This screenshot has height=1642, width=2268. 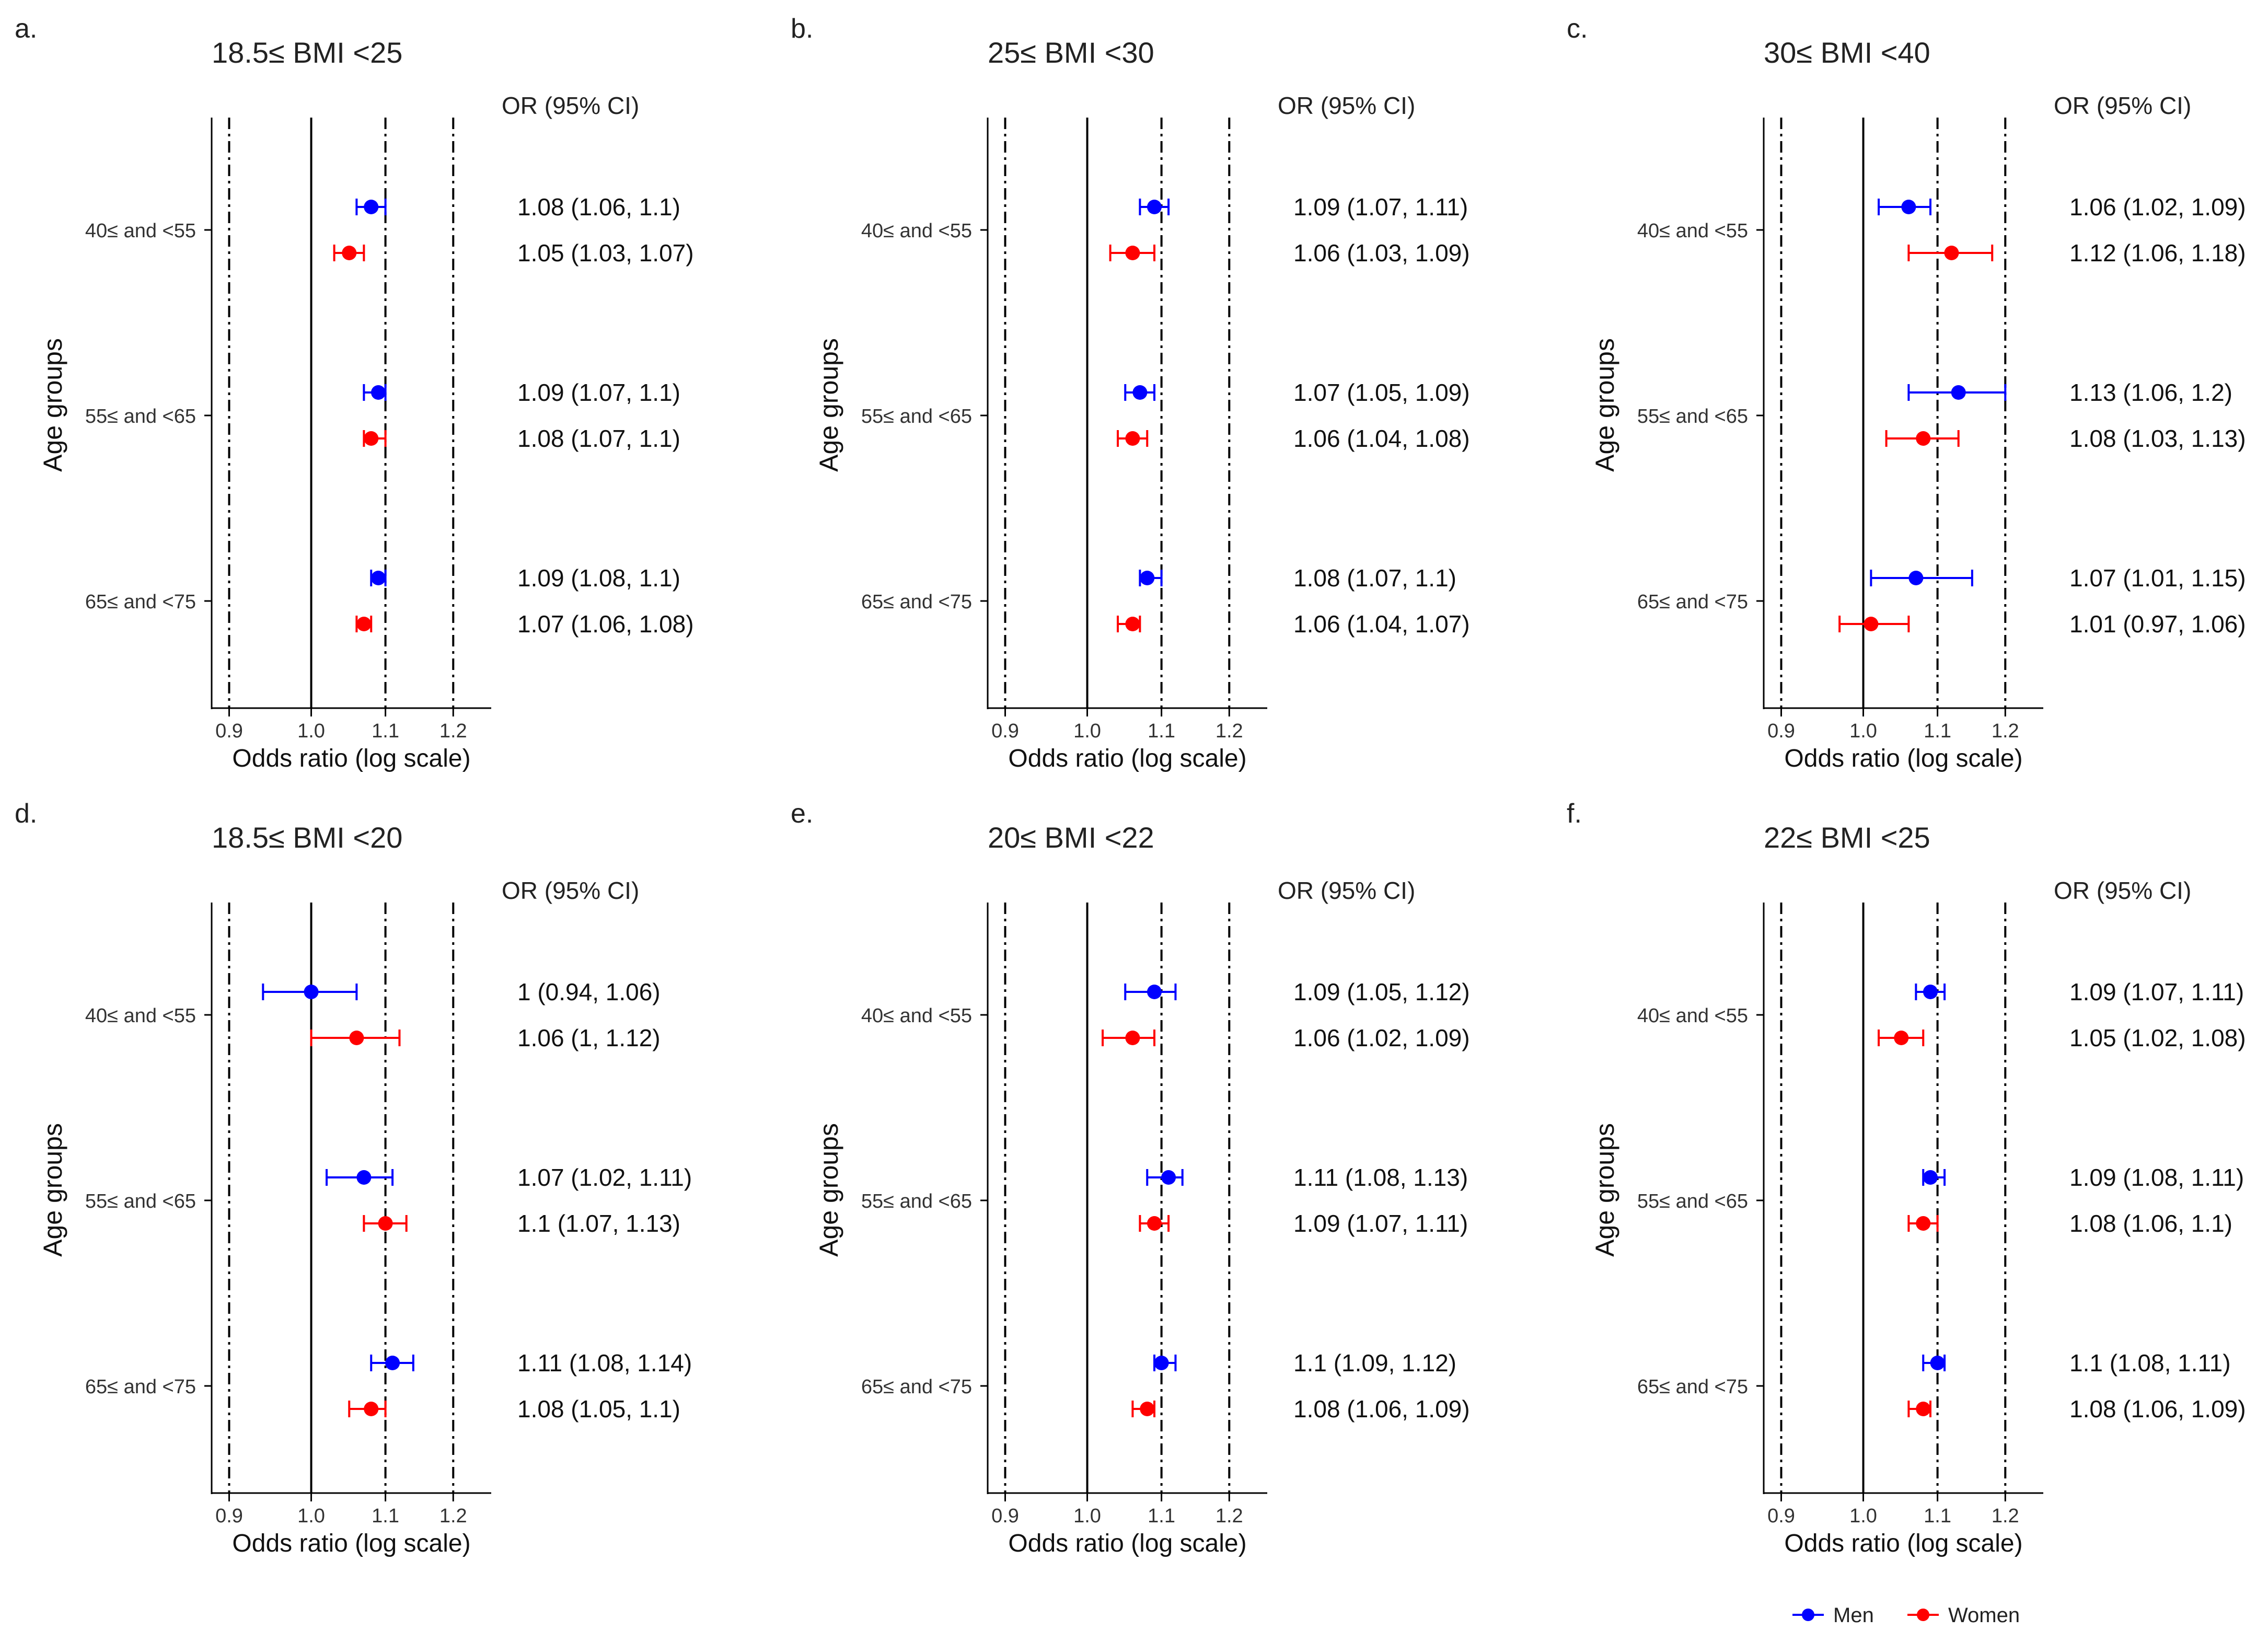 I want to click on women-or-ci-text: 1.1 (1.07, 1.13), so click(x=598, y=1224).